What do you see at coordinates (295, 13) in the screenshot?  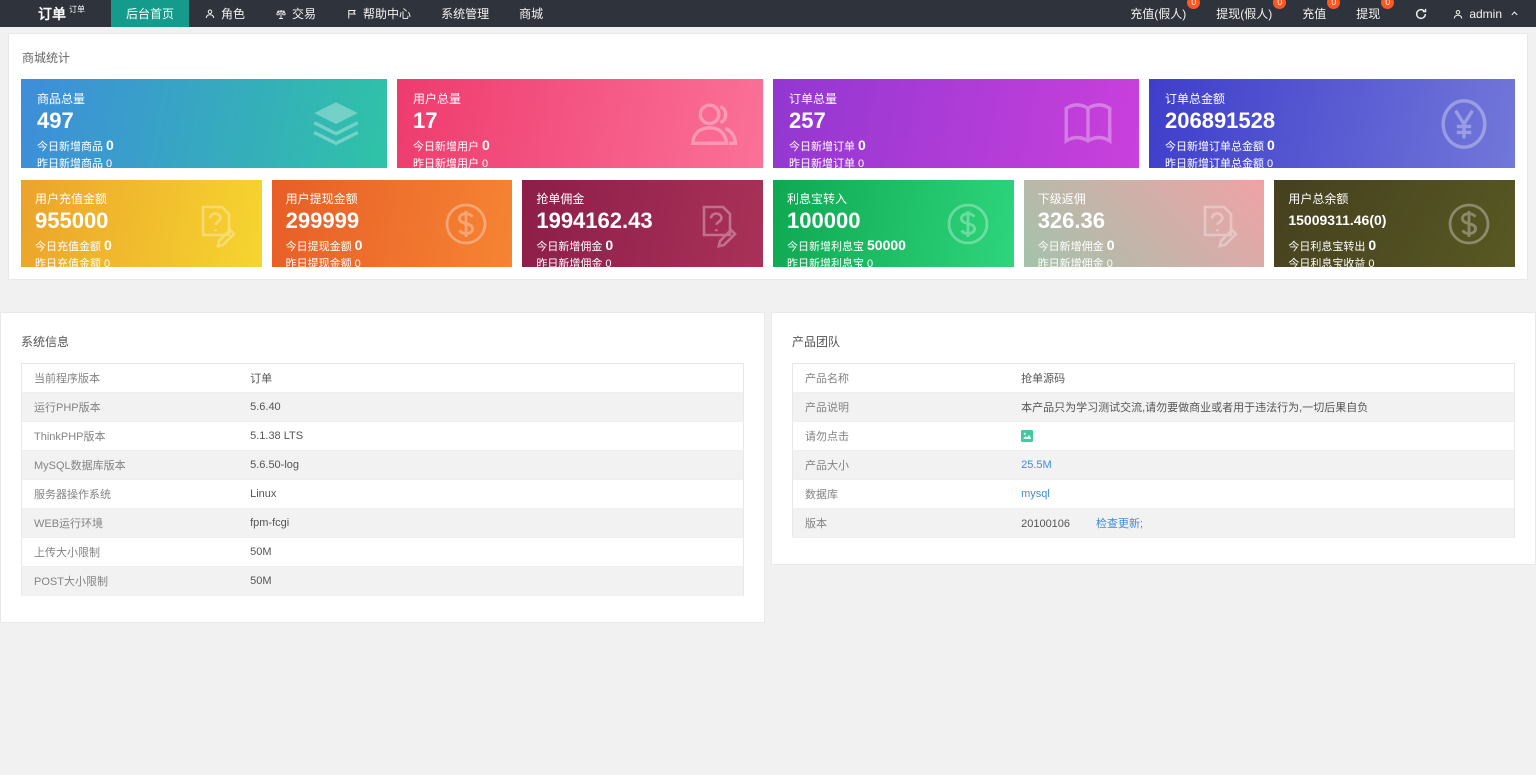 I see `nav-item-2: 交易` at bounding box center [295, 13].